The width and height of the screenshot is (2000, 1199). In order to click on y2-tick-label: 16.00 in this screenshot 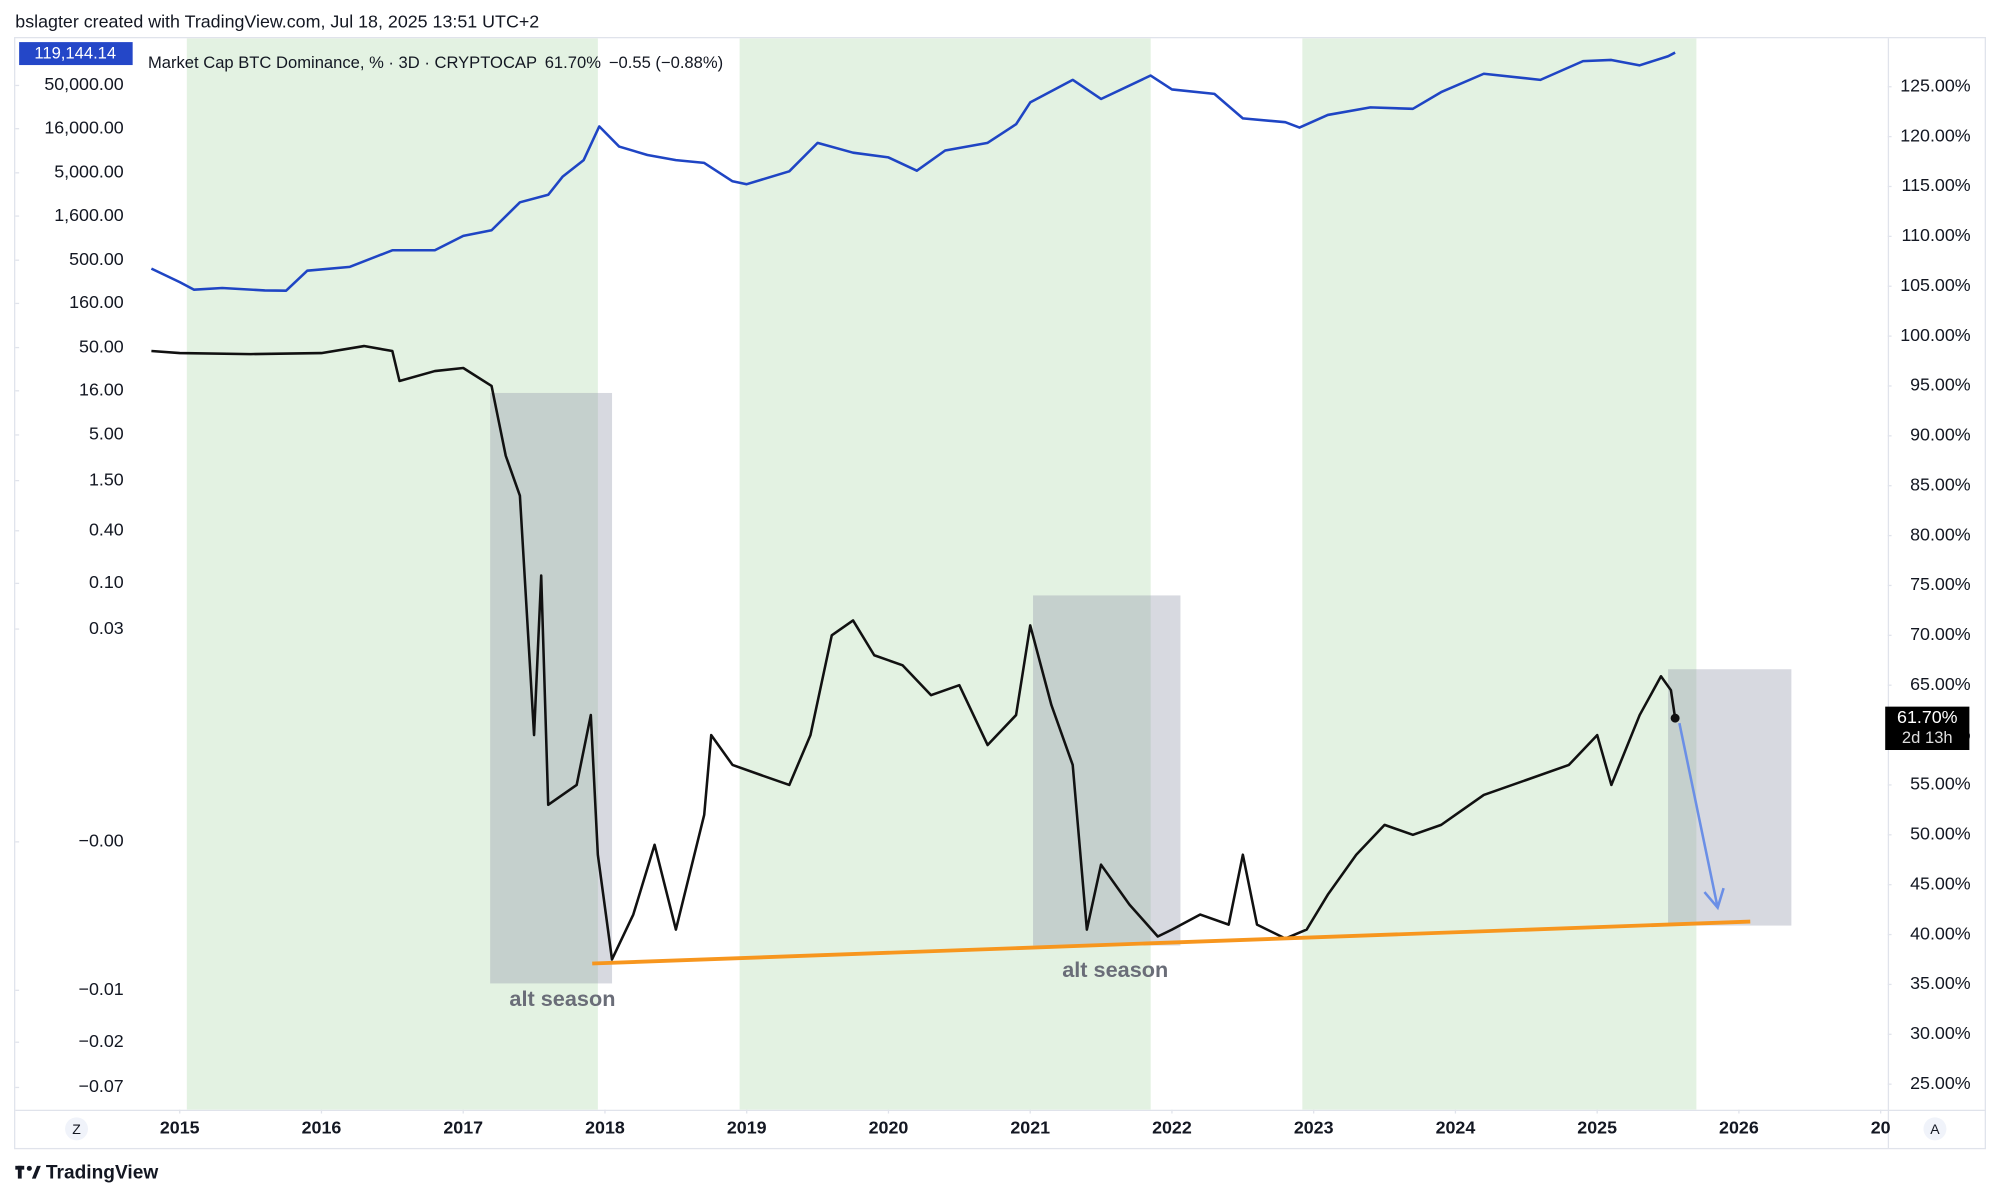, I will do `click(101, 390)`.